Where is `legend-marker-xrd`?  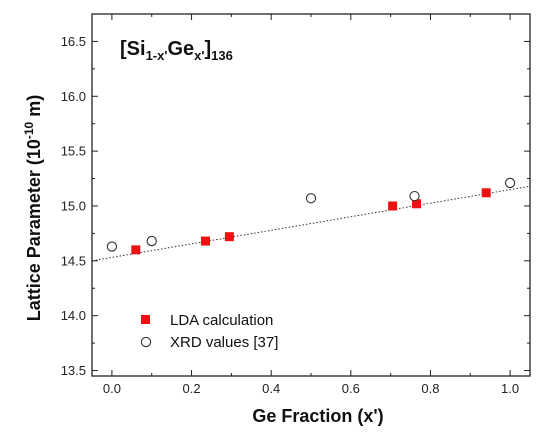
legend-marker-xrd is located at coordinates (146, 342).